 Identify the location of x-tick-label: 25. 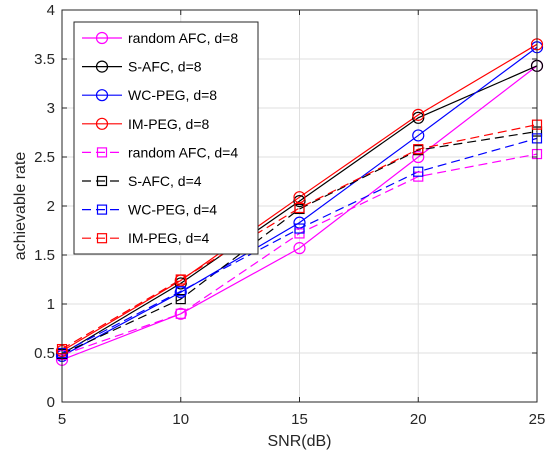
(537, 419).